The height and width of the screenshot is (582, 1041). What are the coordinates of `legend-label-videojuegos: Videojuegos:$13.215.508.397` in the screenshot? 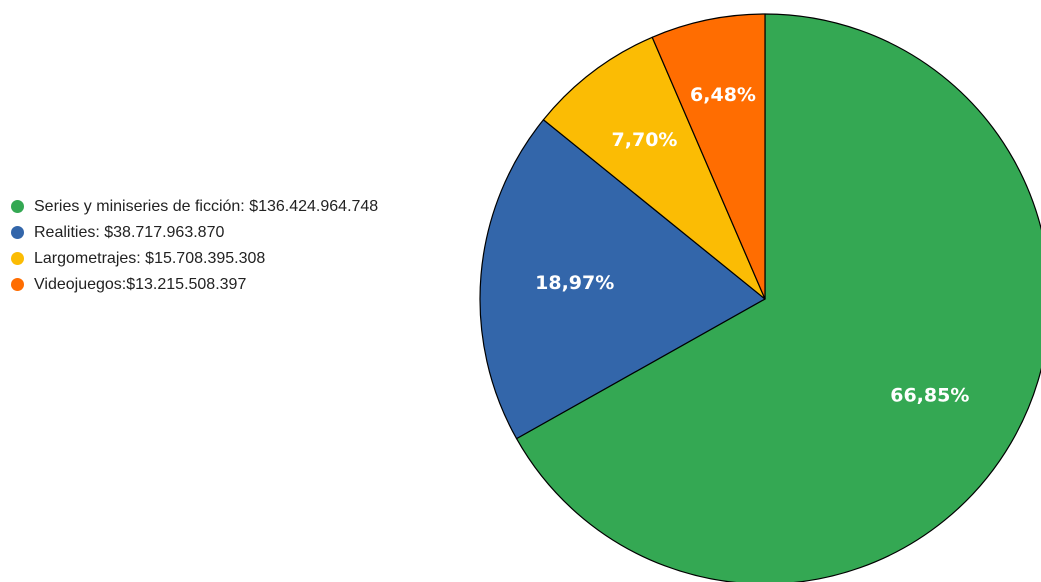 It's located at (140, 284).